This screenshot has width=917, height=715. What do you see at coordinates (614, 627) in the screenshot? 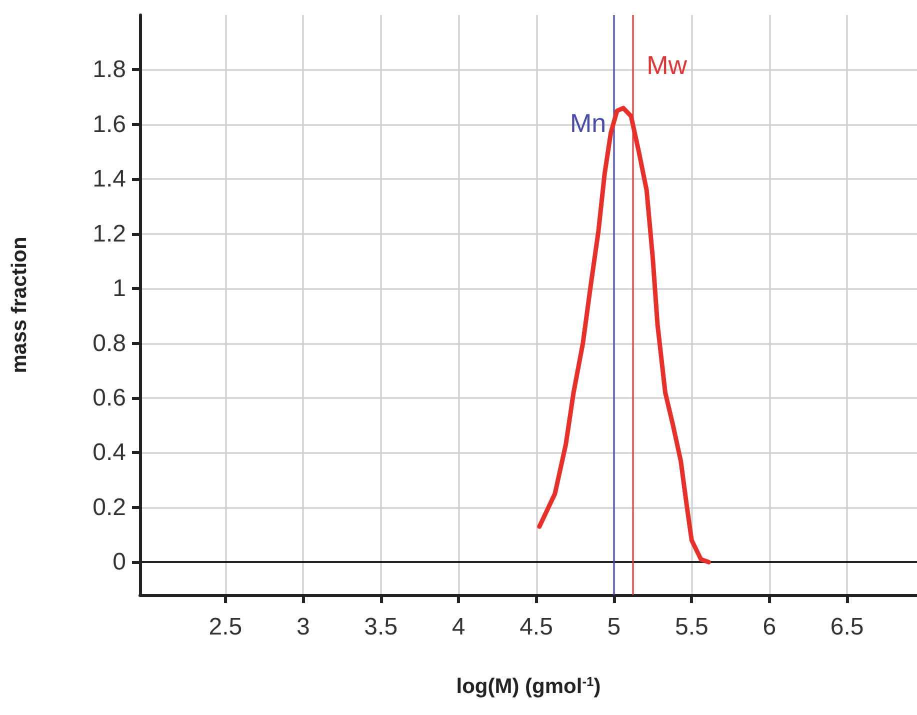
I see `x-tick-label: 5` at bounding box center [614, 627].